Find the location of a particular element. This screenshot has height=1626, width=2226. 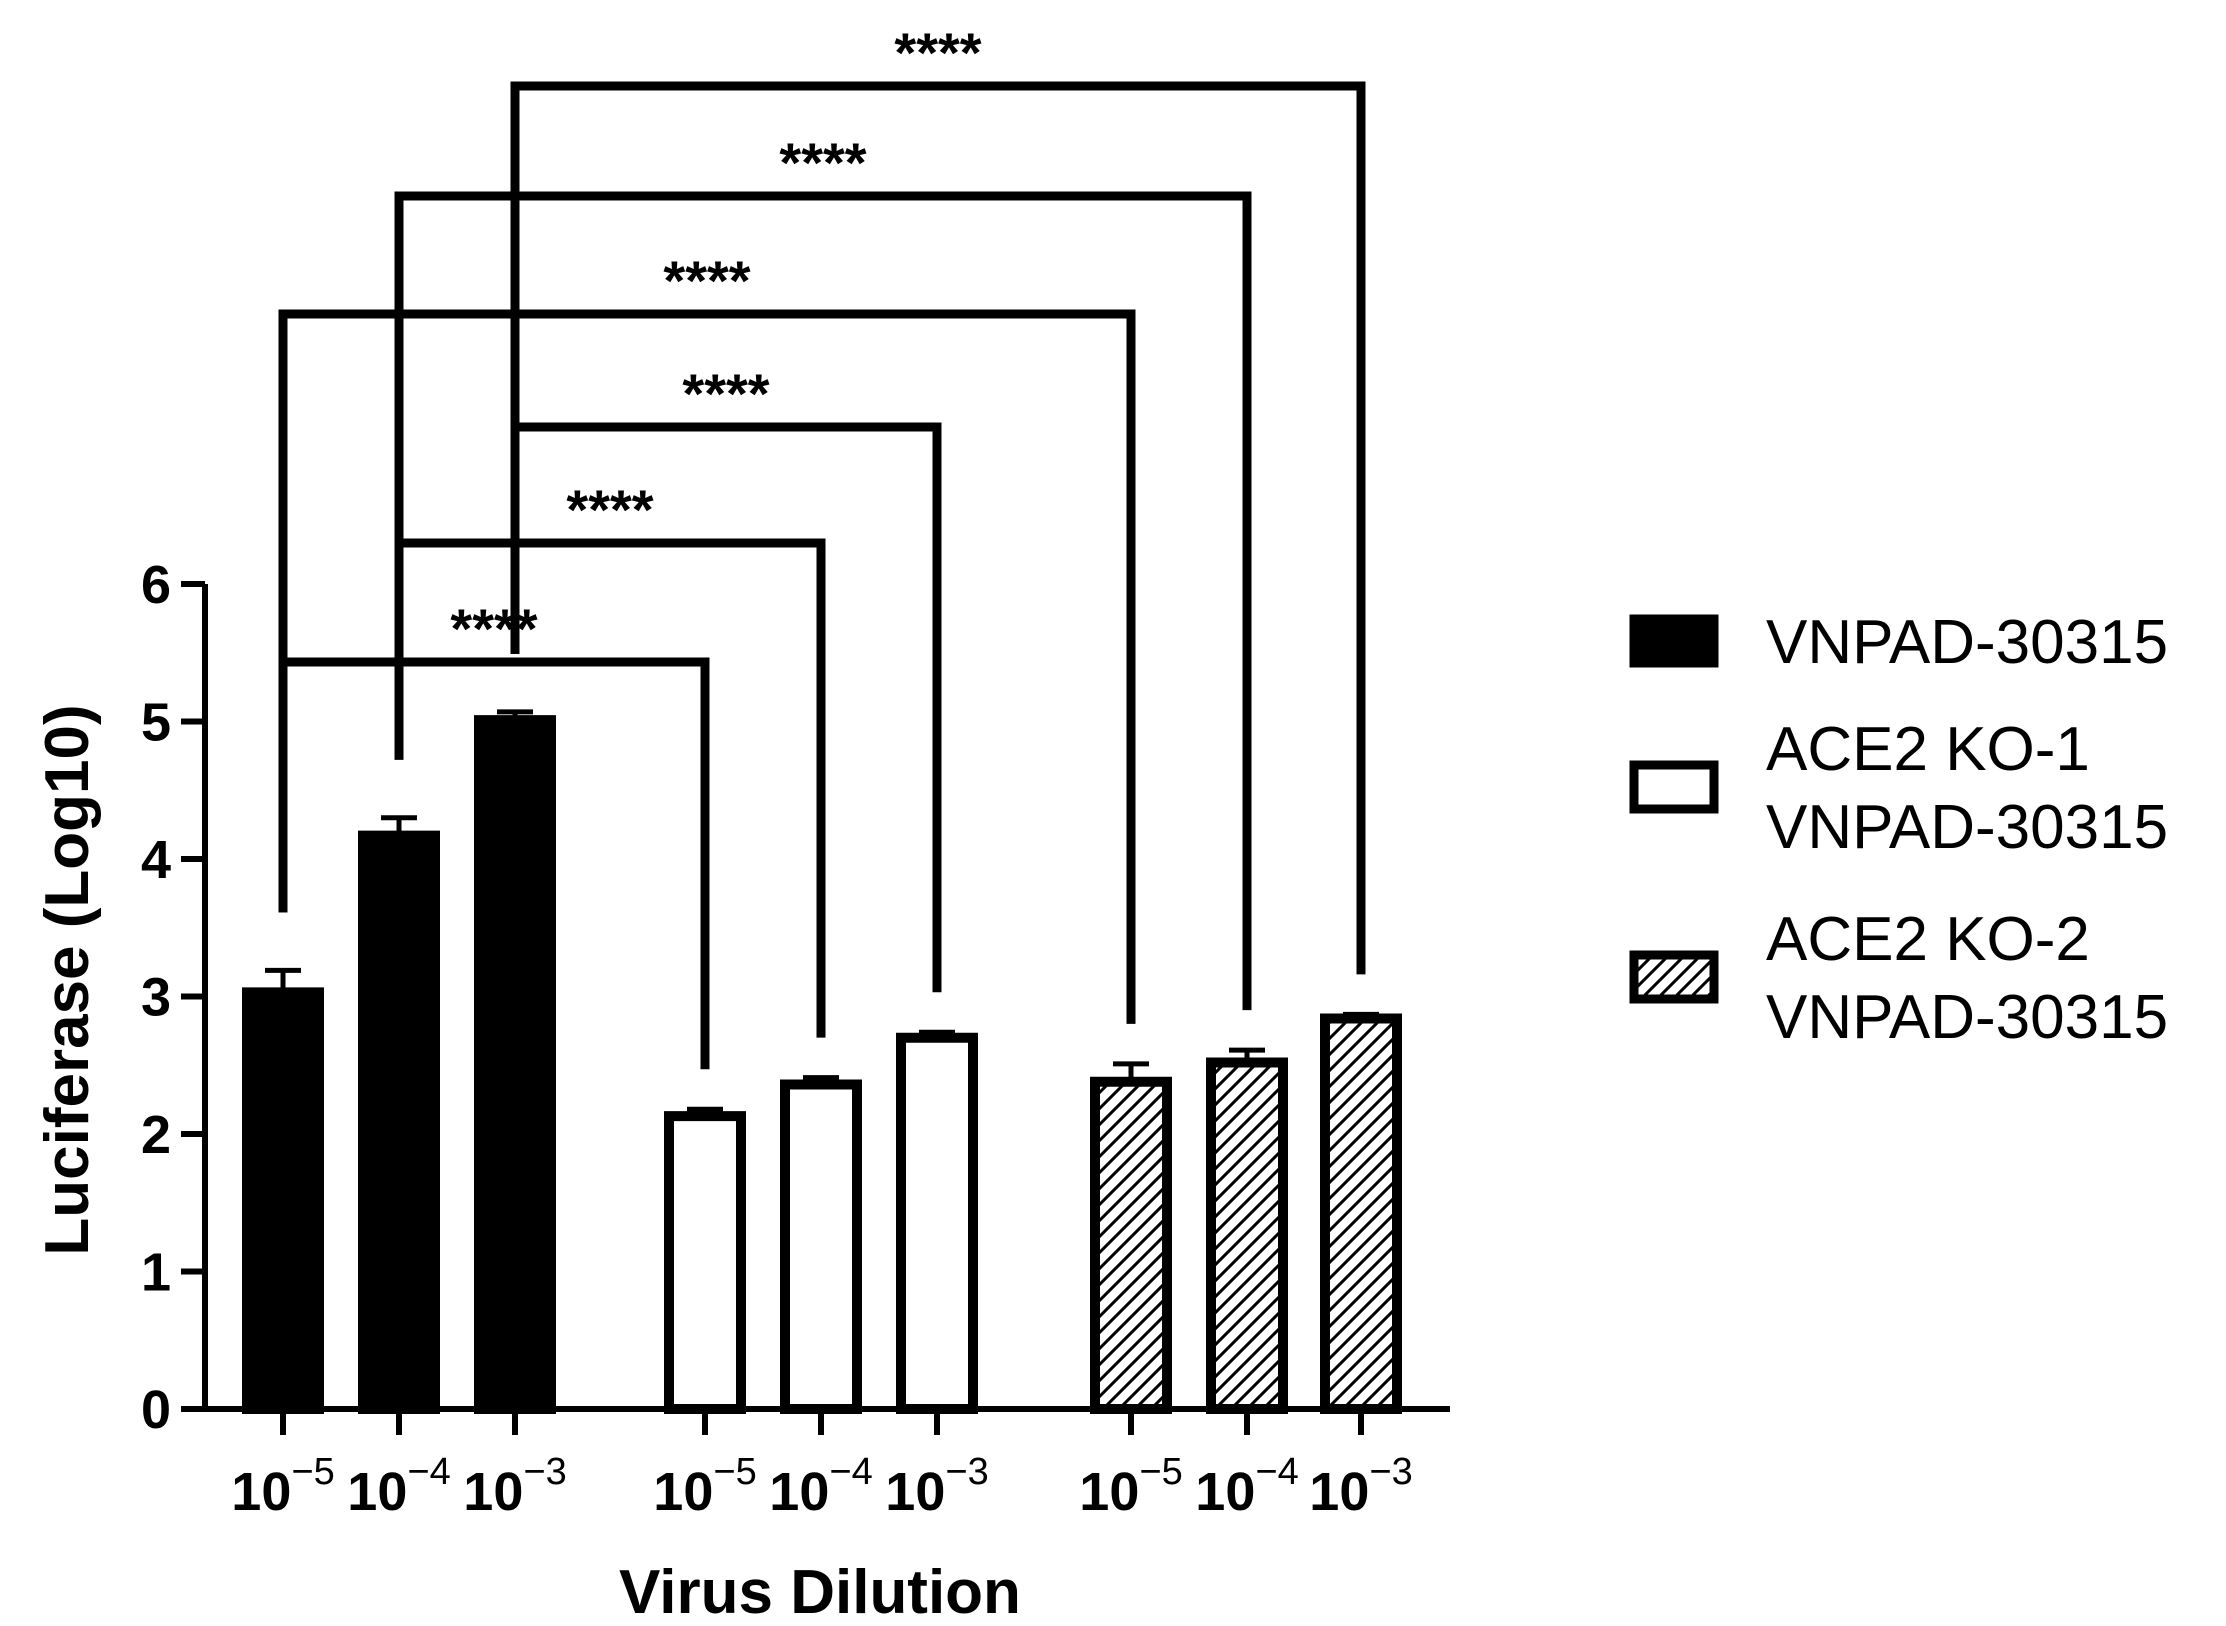

legend-label: VNPAD-30315 is located at coordinates (1967, 642).